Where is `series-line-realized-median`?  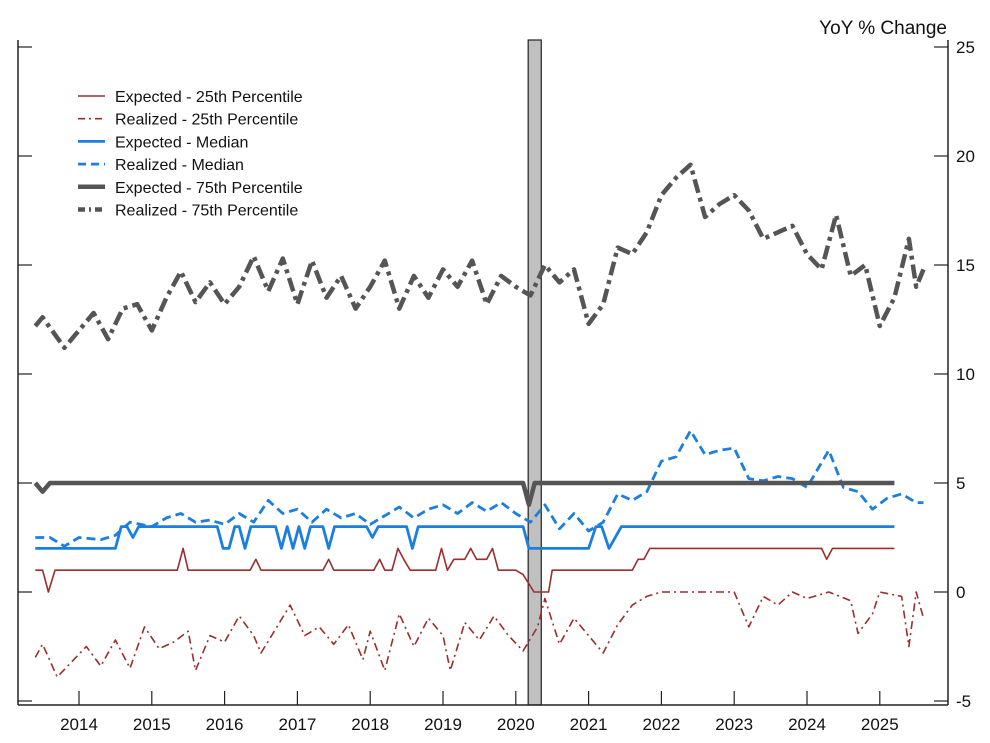
series-line-realized-median is located at coordinates (479, 488).